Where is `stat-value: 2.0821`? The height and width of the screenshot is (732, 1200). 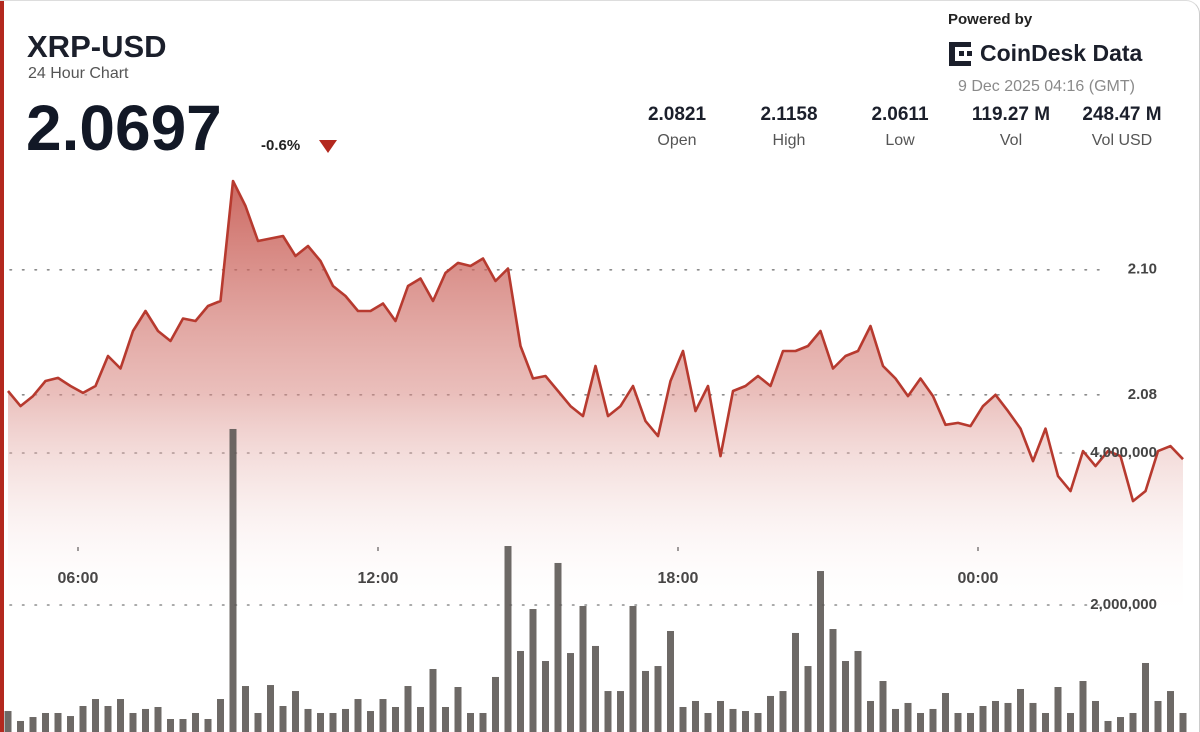
stat-value: 2.0821 is located at coordinates (677, 114).